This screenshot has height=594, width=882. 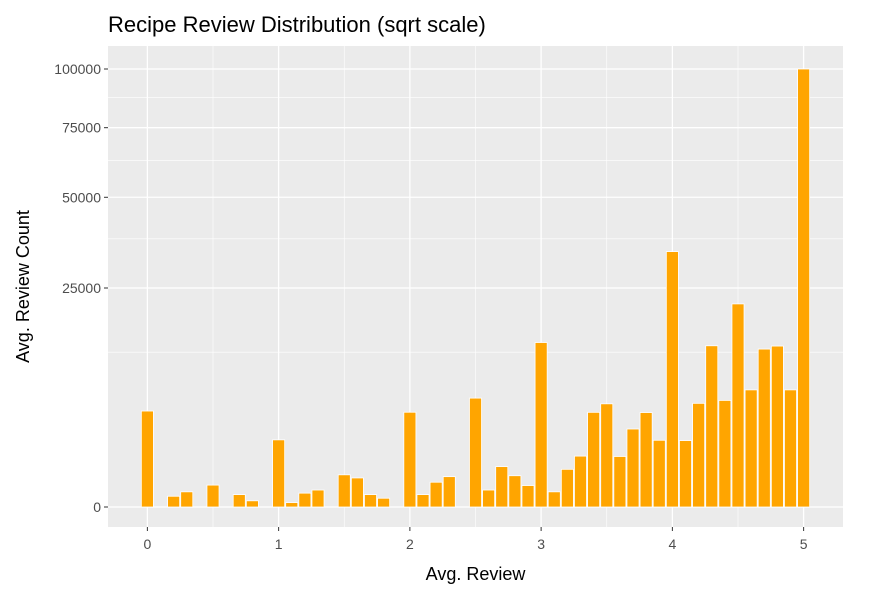 What do you see at coordinates (81, 197) in the screenshot?
I see `y-tick-label: 50000` at bounding box center [81, 197].